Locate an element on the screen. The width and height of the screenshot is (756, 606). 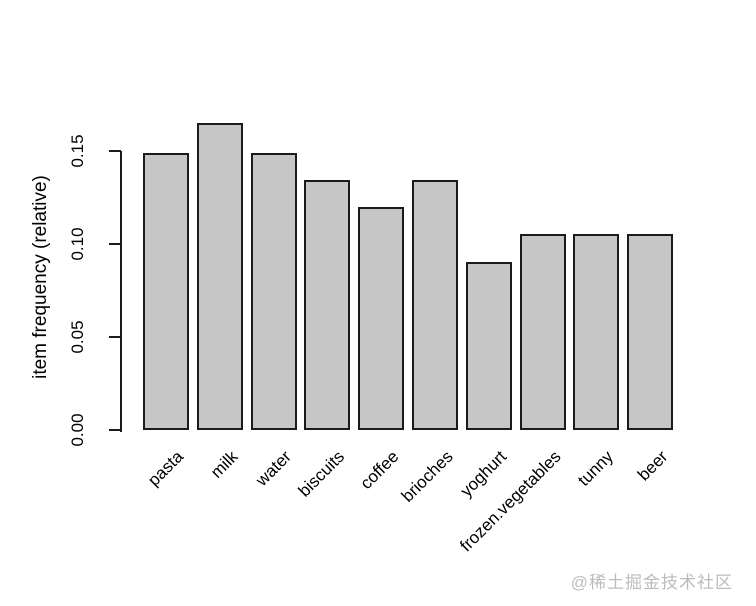
y-axis-tick-label: 0.00 is located at coordinates (77, 430).